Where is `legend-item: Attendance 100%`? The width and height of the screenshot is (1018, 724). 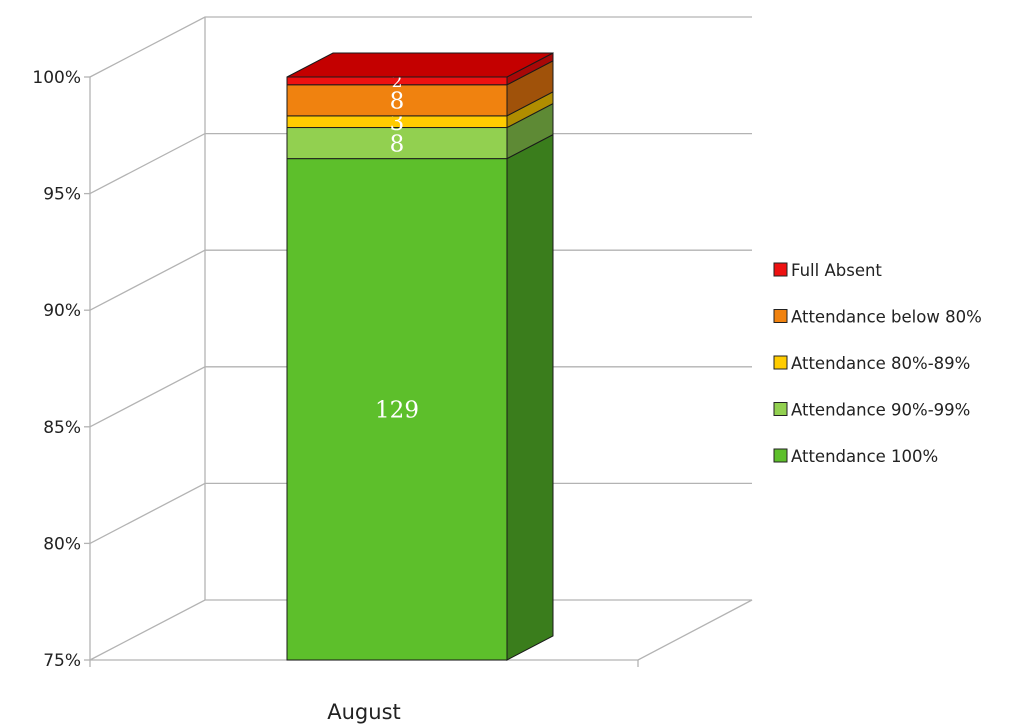 legend-item: Attendance 100% is located at coordinates (855, 456).